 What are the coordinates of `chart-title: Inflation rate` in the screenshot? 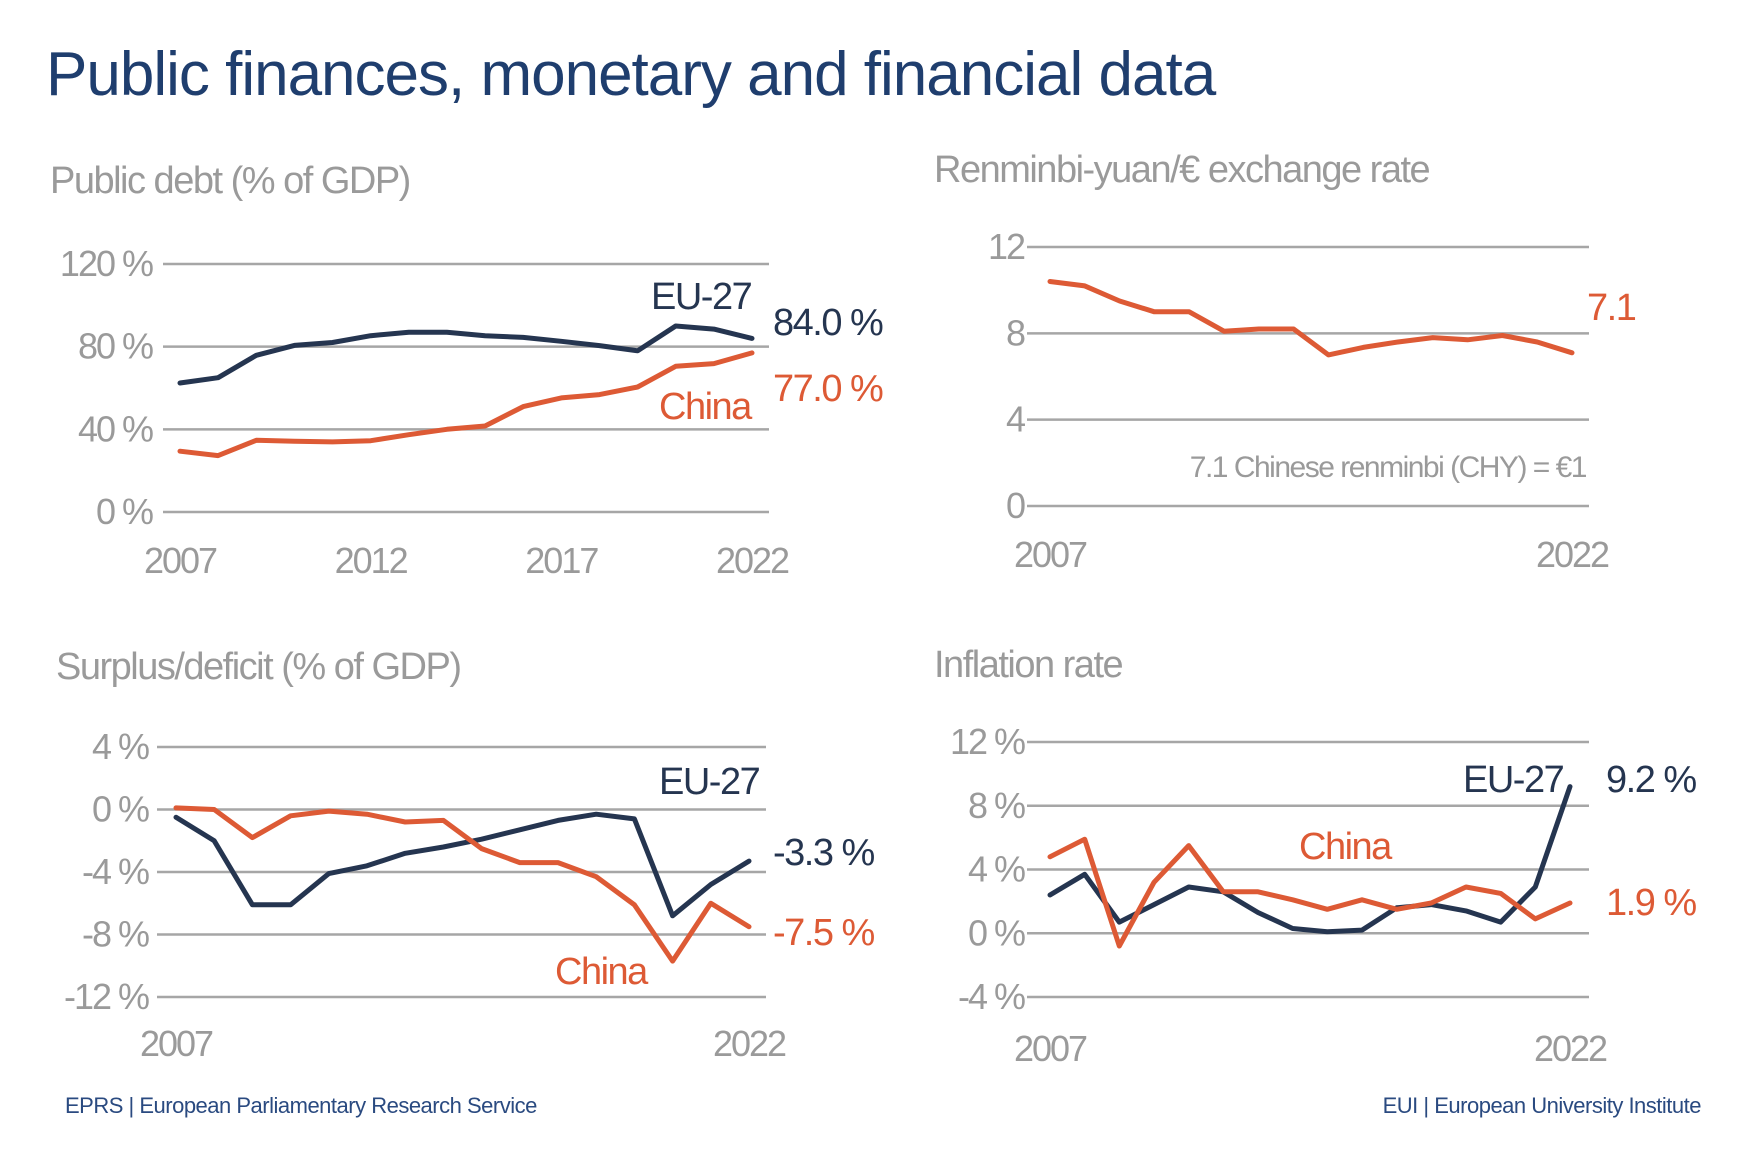 It's located at (1028, 665).